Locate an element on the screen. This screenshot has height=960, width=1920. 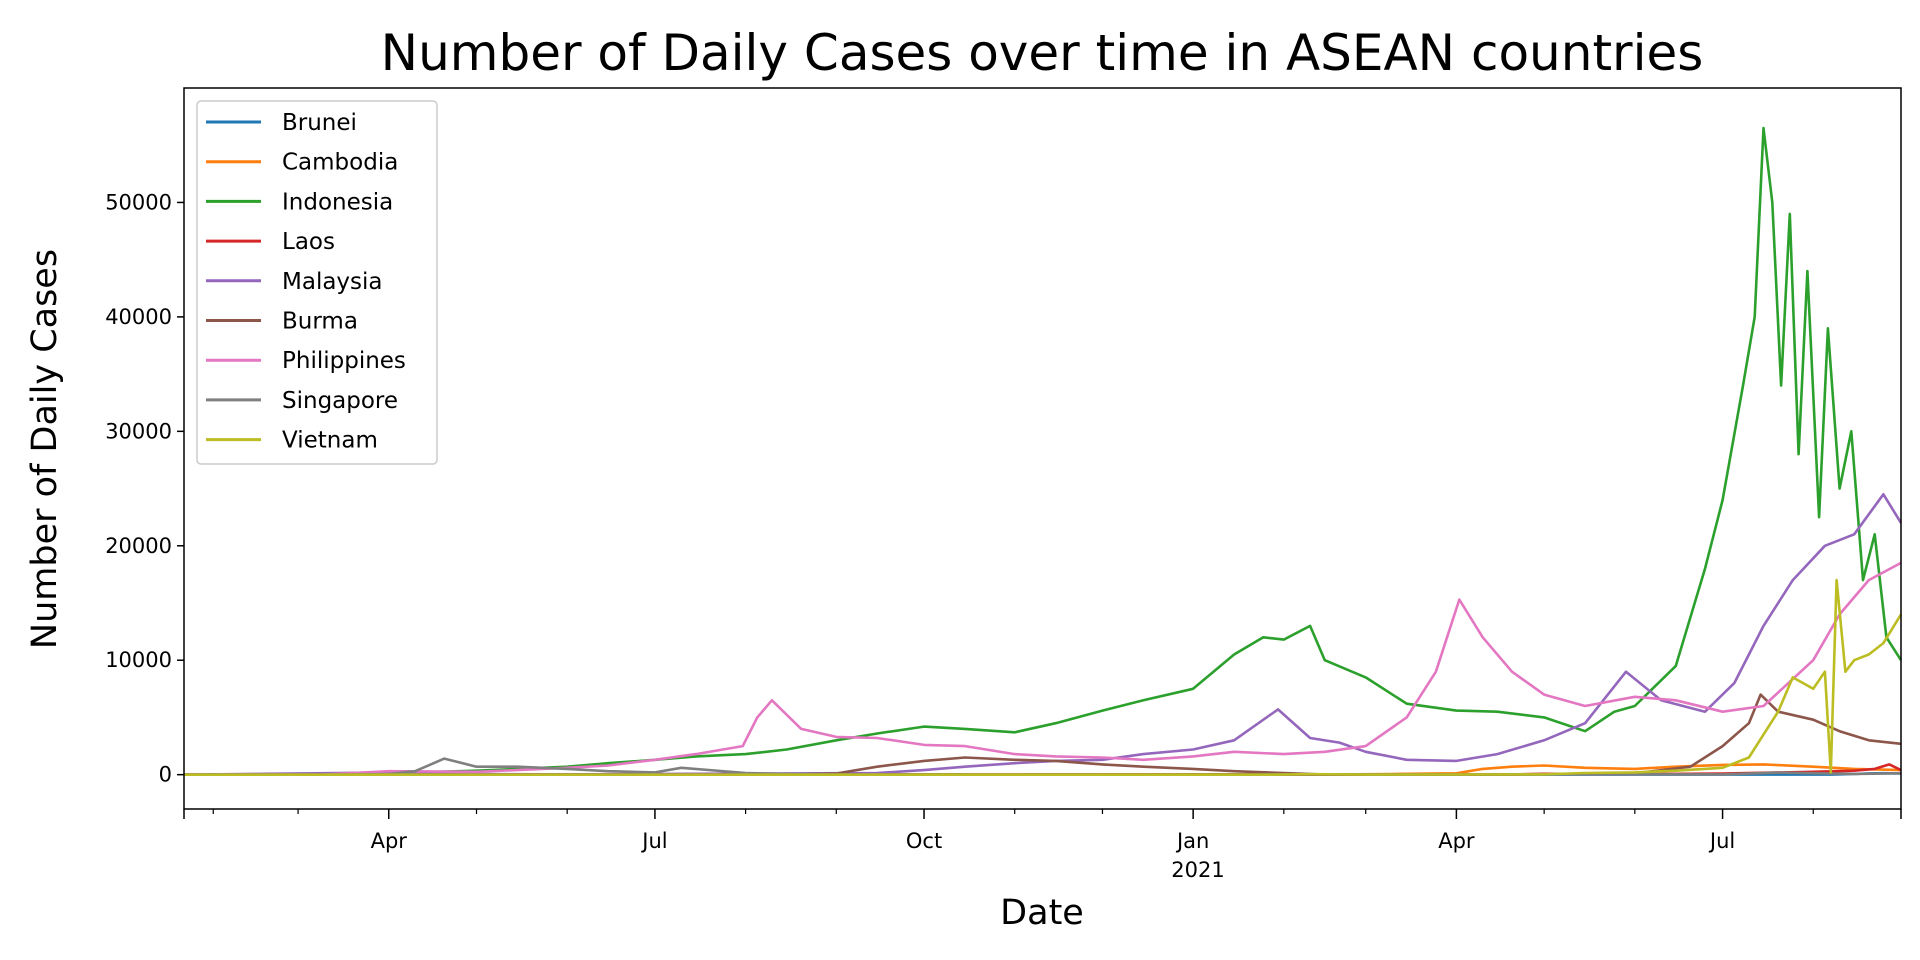
y-axis: 0 10000 20000 30000 40000 50000 is located at coordinates (144, 488).